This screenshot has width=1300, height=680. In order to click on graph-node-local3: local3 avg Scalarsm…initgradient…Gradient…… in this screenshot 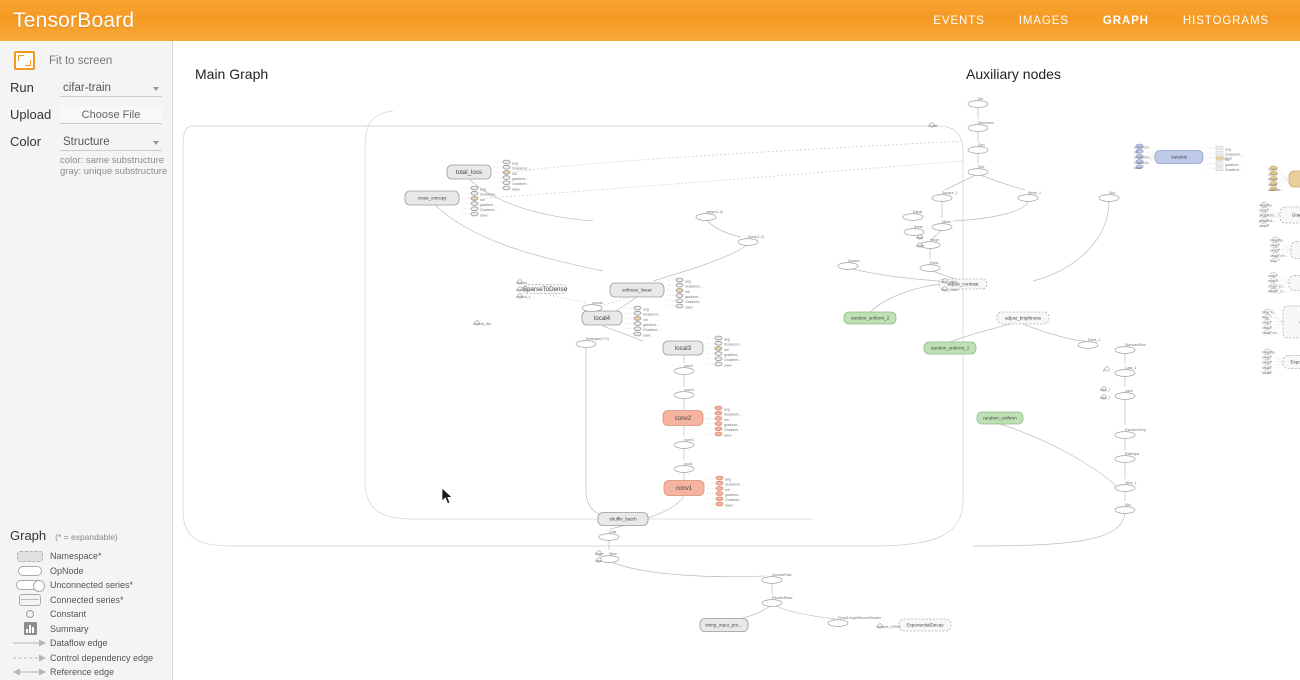, I will do `click(702, 351)`.